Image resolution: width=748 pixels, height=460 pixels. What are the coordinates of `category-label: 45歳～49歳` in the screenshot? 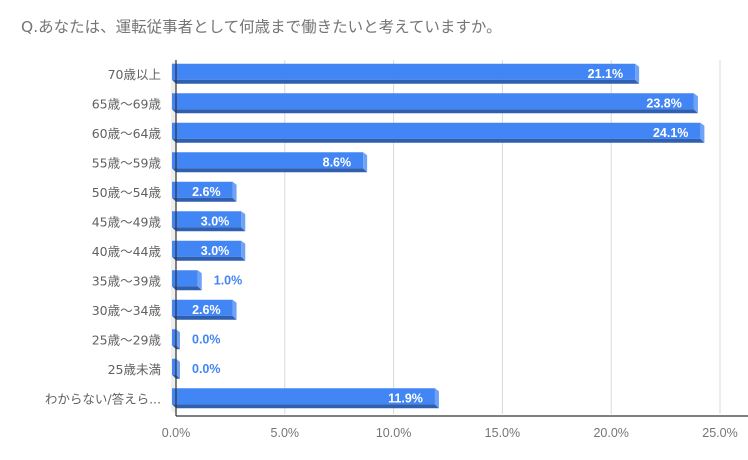 It's located at (127, 221).